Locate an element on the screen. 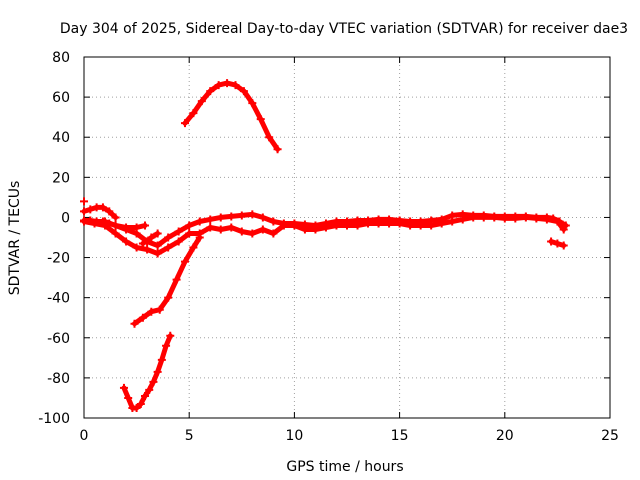  series-arc-end-tail is located at coordinates (557, 243).